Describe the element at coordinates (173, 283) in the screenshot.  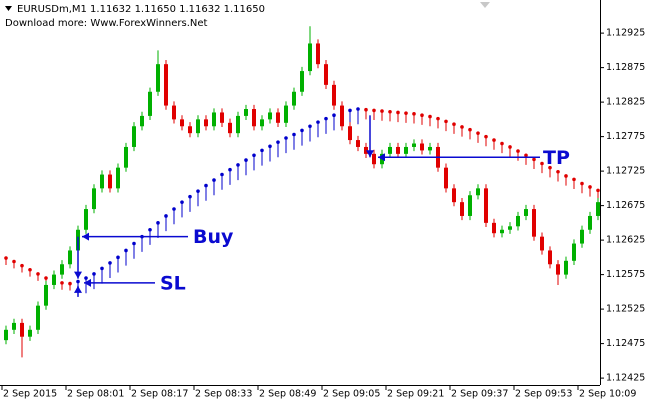
I see `annotation-label: SL` at that location.